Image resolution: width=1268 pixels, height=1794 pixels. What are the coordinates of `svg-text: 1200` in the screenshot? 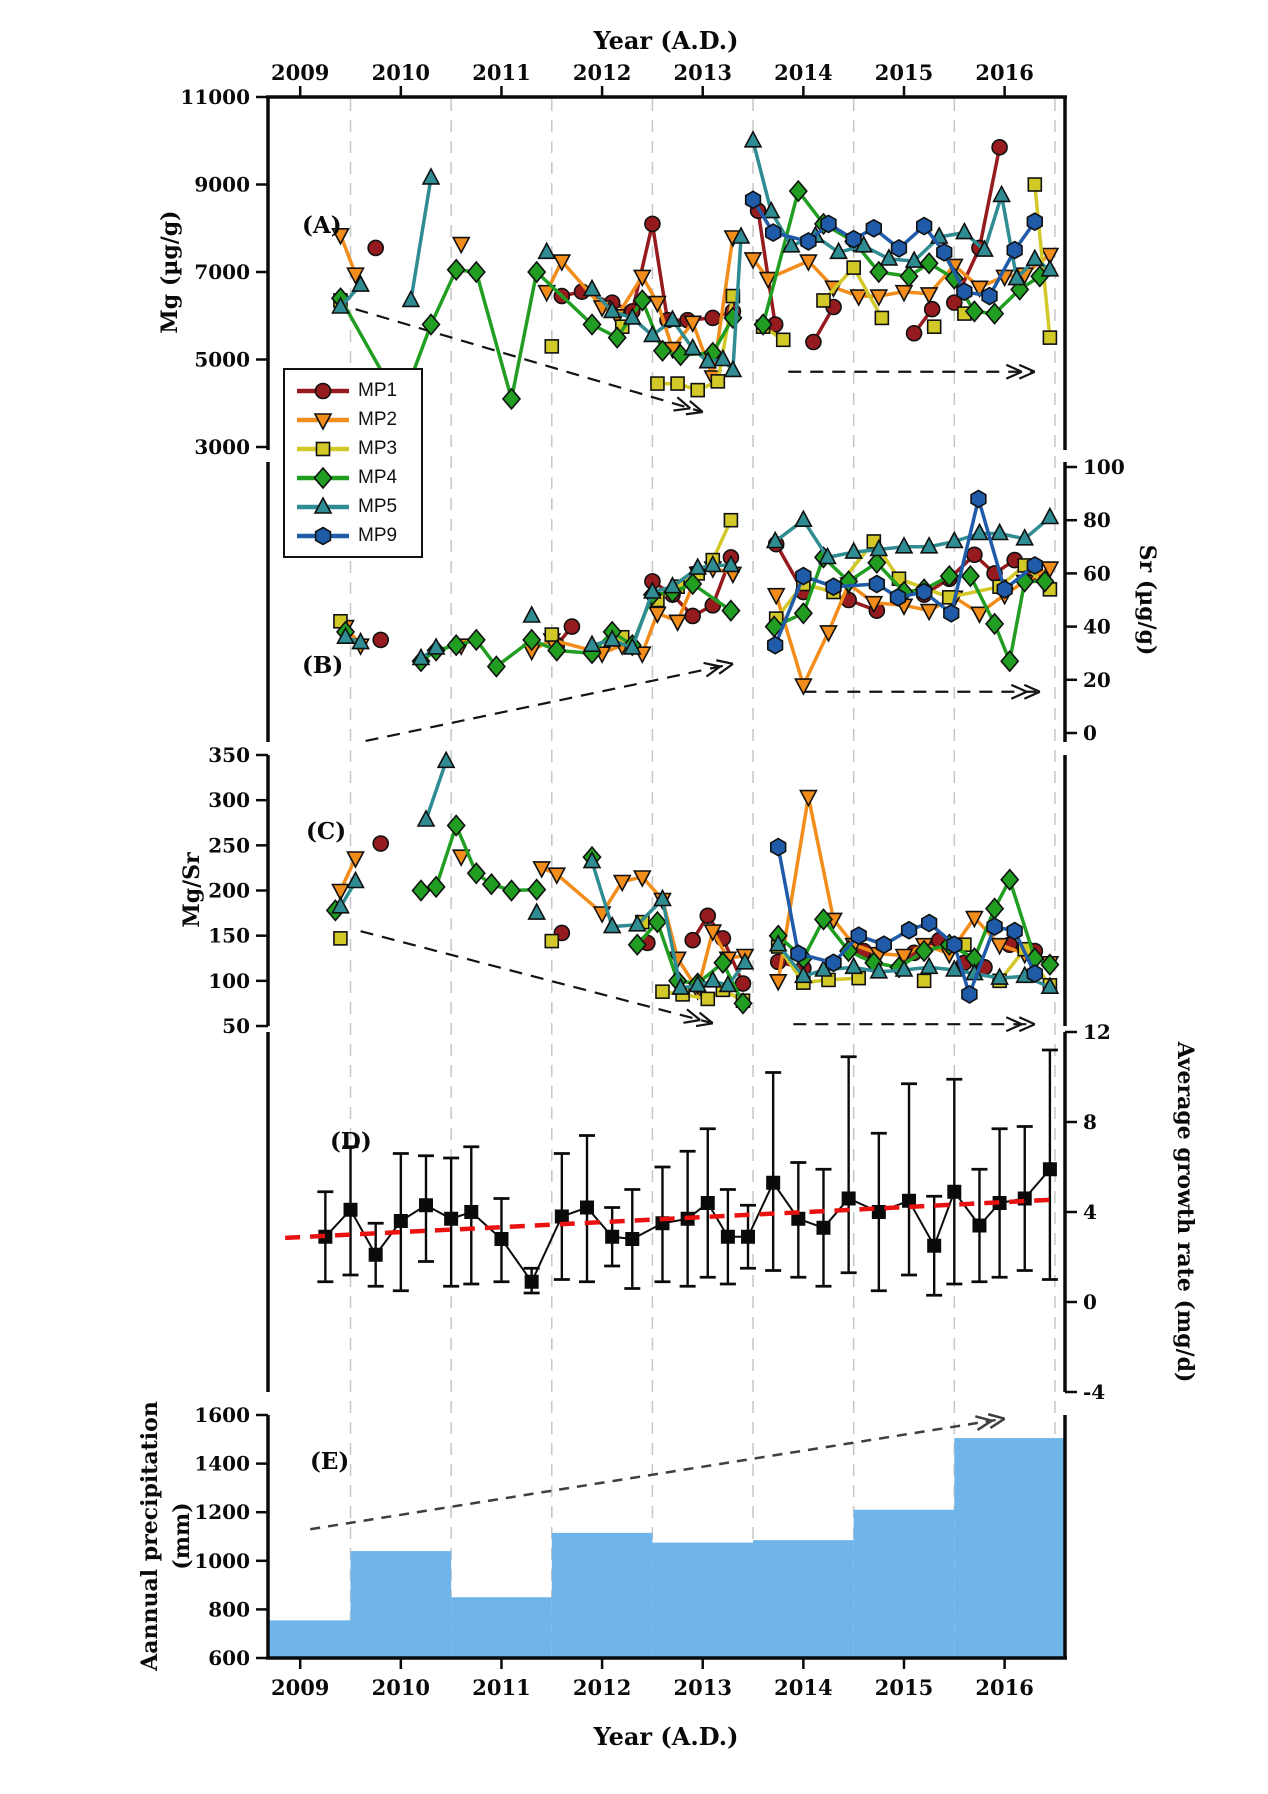 It's located at (222, 1512).